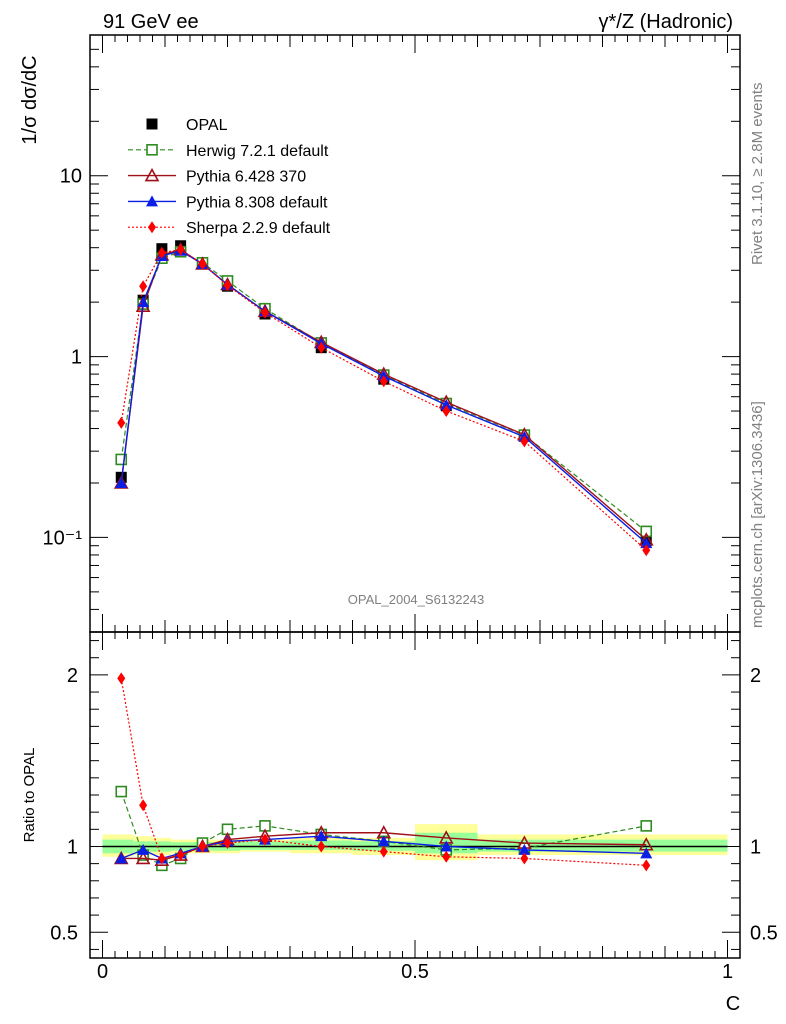  I want to click on legend-entry: Herwig 7.2.1 default, so click(228, 151).